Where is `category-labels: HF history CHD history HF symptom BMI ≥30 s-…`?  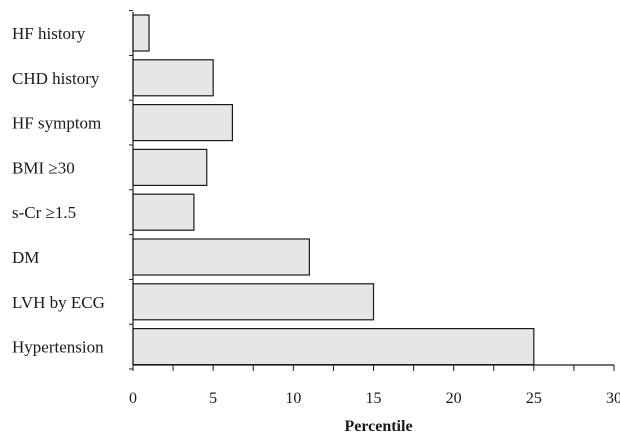 category-labels: HF history CHD history HF symptom BMI ≥30 s-… is located at coordinates (58, 190).